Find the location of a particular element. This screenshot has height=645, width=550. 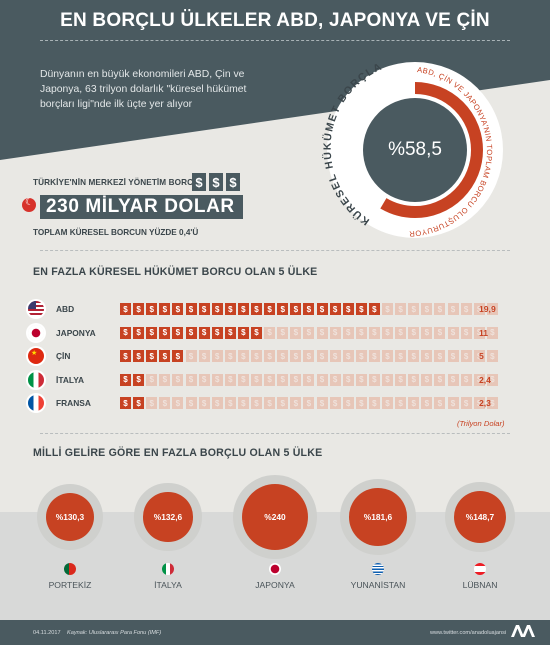

china-star: ★ is located at coordinates (34, 353).